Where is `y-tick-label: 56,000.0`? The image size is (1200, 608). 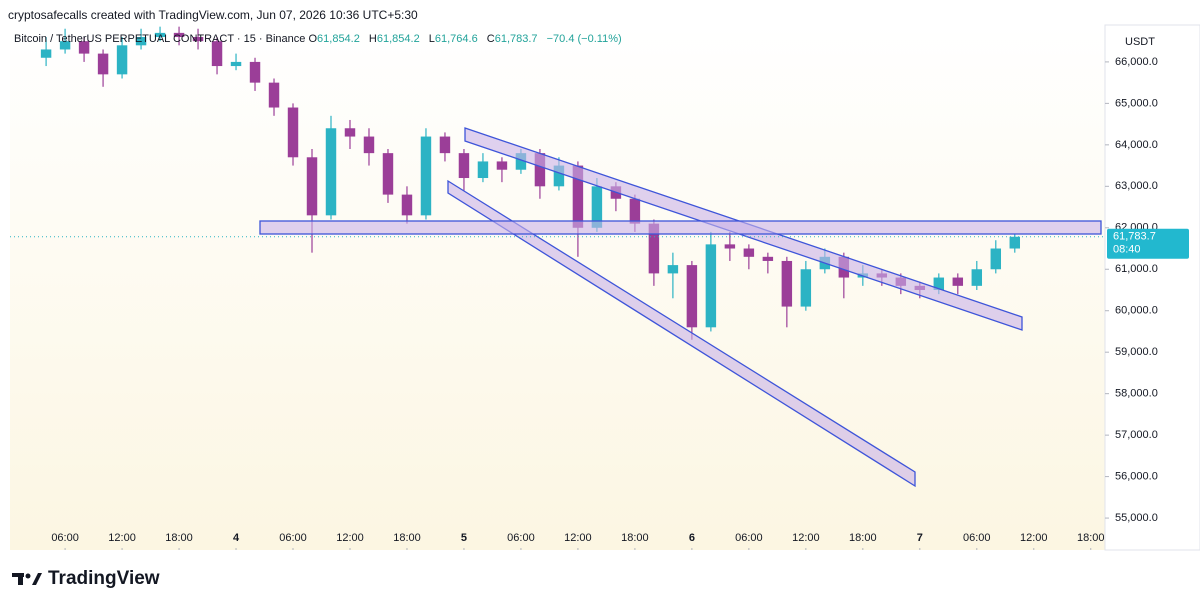
y-tick-label: 56,000.0 is located at coordinates (1136, 477).